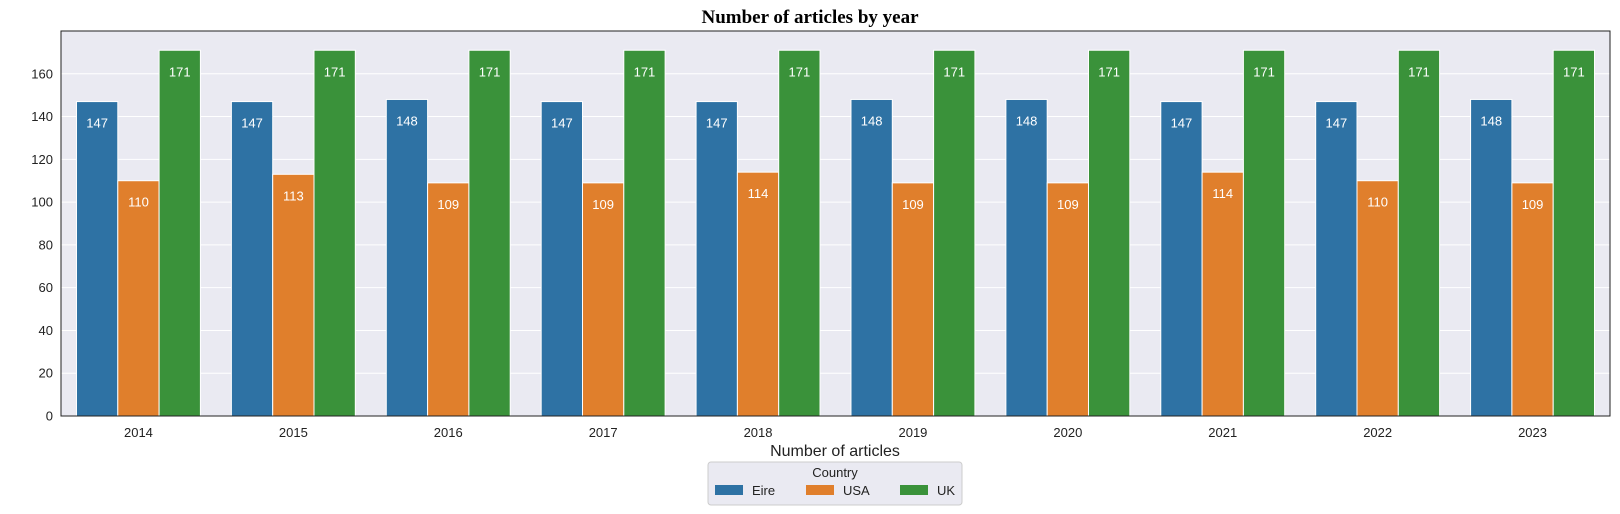 The width and height of the screenshot is (1620, 514). Describe the element at coordinates (1574, 233) in the screenshot. I see `bar-uk-2023` at that location.